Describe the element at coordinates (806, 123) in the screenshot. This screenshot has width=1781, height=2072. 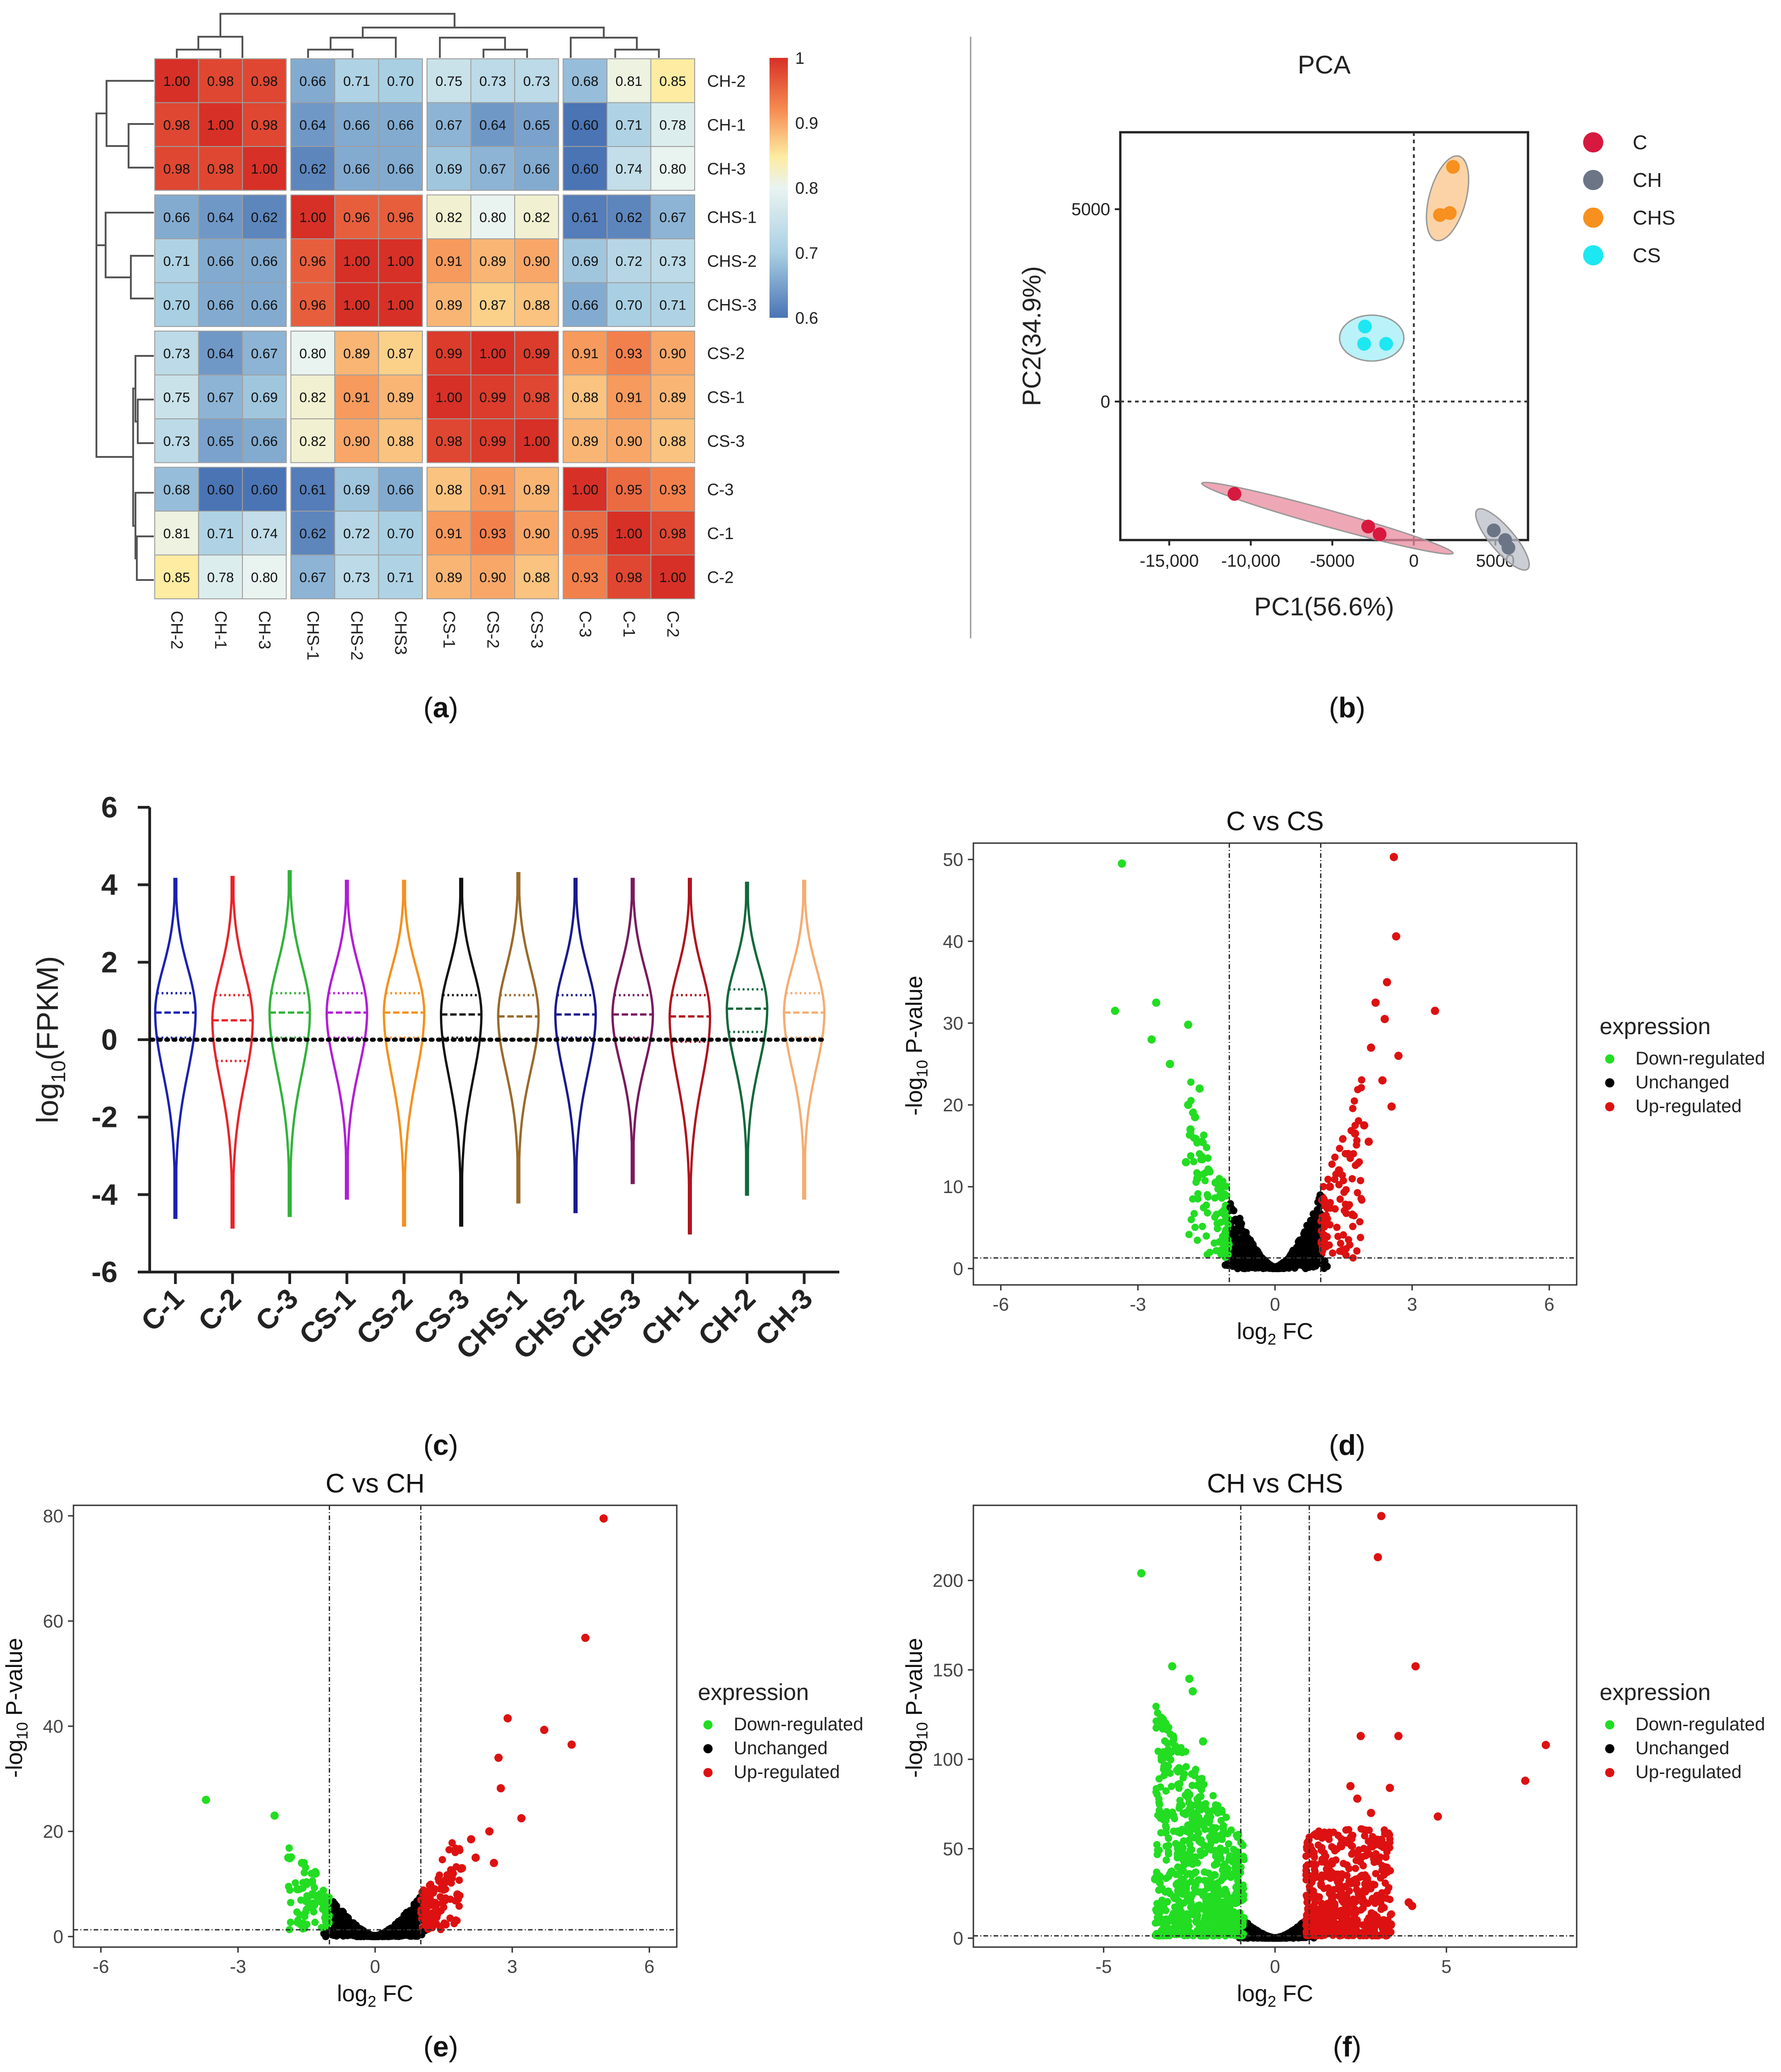
I see `colorbar-tick-label: 0.9` at that location.